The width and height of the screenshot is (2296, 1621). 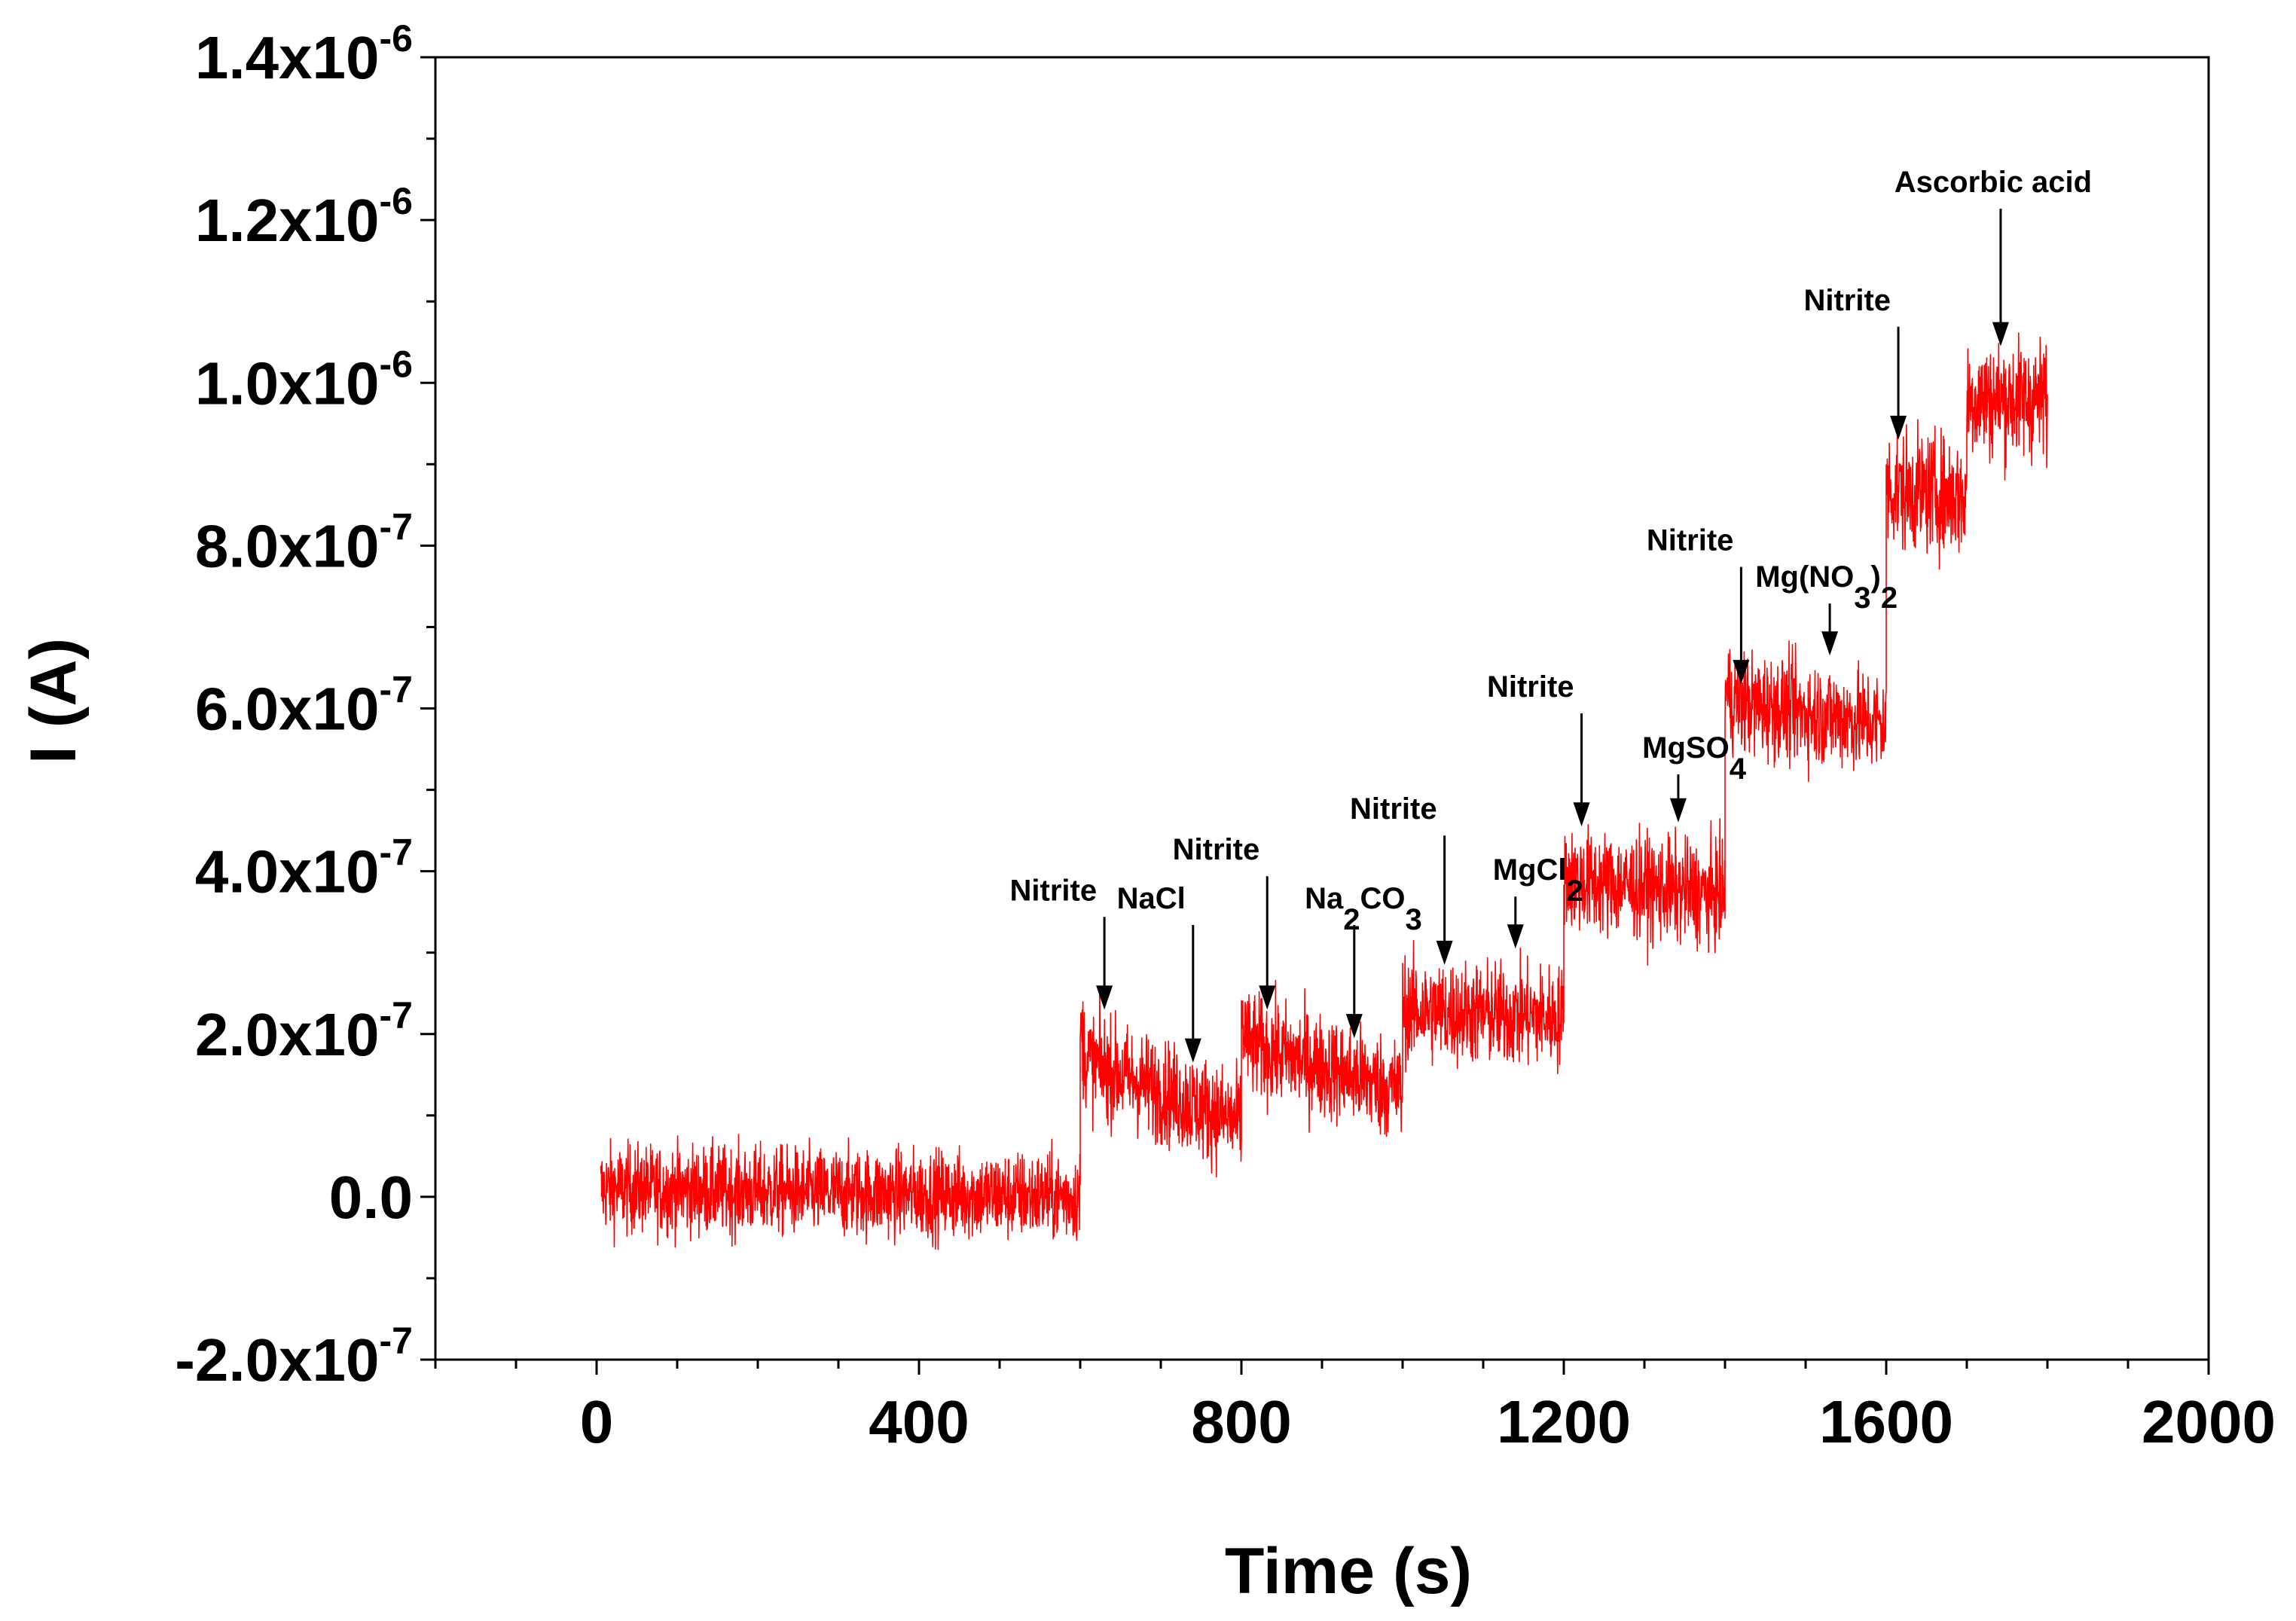 I want to click on annotation-label: Mg(NO3)2, so click(x=1827, y=587).